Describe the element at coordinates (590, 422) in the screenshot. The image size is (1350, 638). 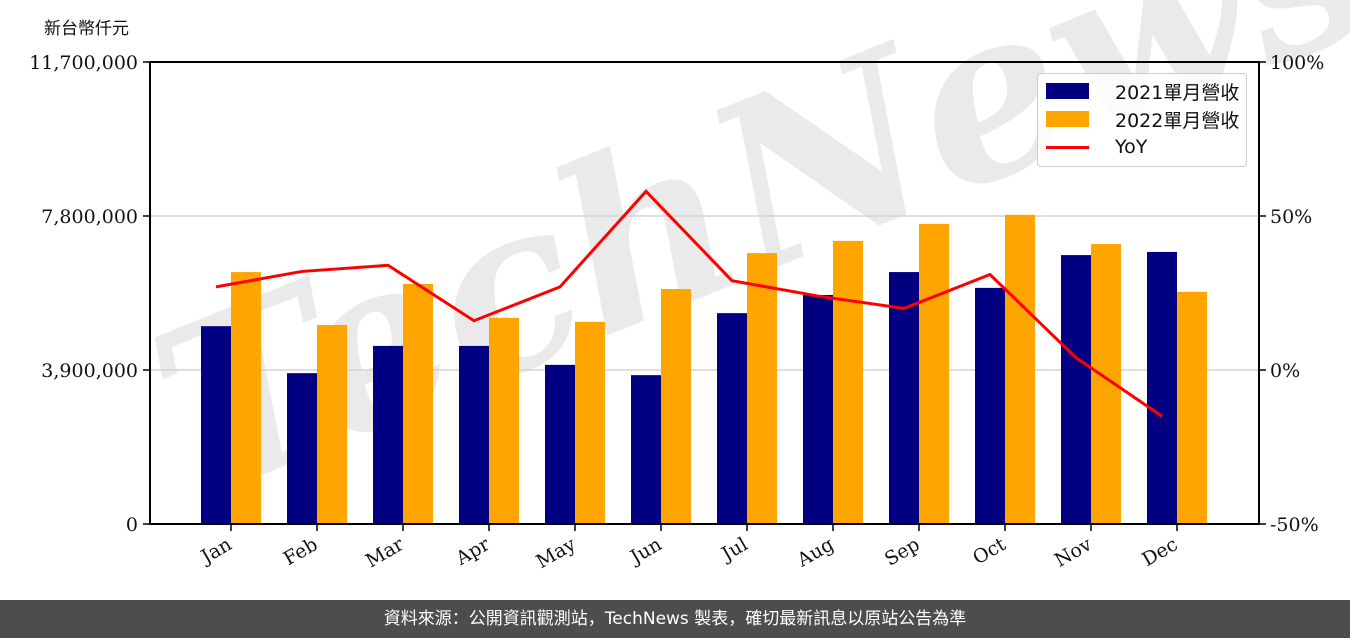
I see `bar-2022-may` at that location.